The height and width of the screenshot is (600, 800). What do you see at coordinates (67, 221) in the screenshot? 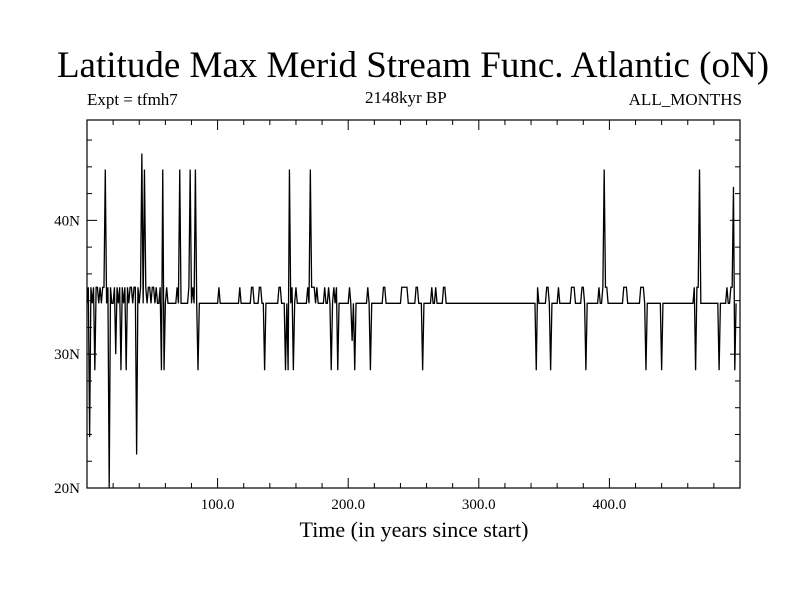
I see `y-tick-label: 40N` at bounding box center [67, 221].